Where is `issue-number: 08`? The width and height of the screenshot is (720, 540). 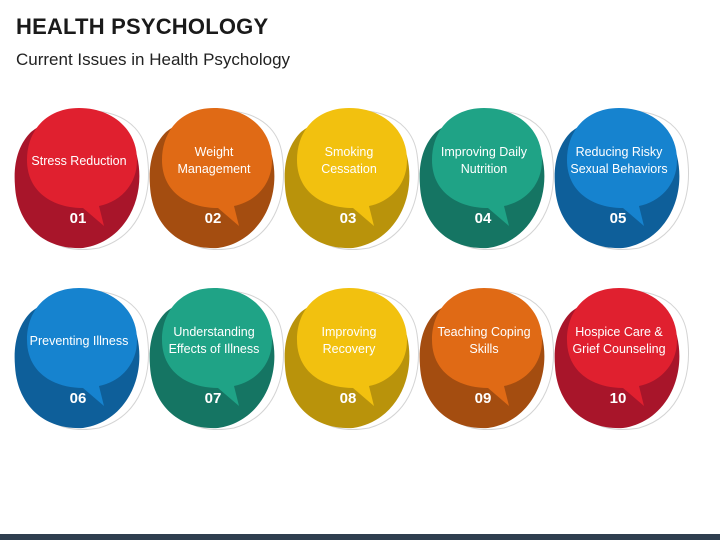
issue-number: 08 is located at coordinates (348, 398).